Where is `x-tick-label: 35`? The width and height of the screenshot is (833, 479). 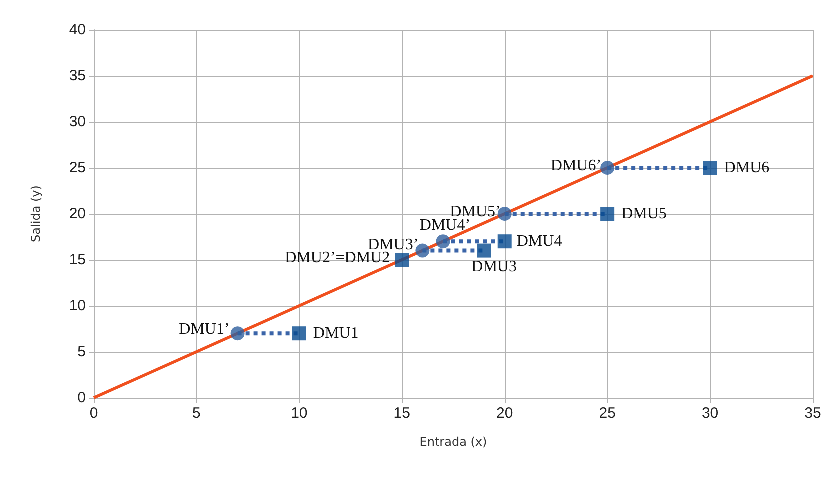
x-tick-label: 35 is located at coordinates (813, 413).